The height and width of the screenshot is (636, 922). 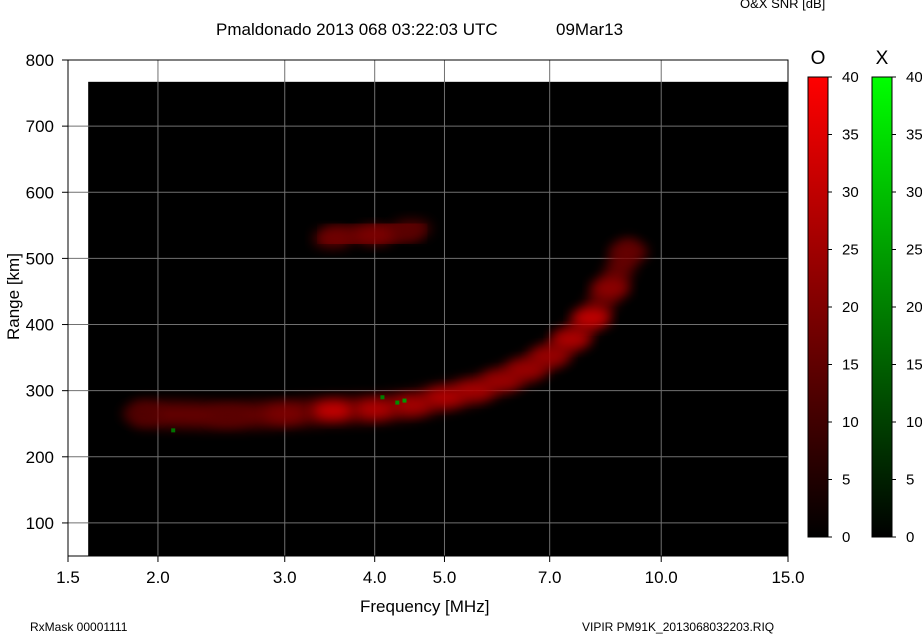 What do you see at coordinates (818, 307) in the screenshot?
I see `colorbar-o` at bounding box center [818, 307].